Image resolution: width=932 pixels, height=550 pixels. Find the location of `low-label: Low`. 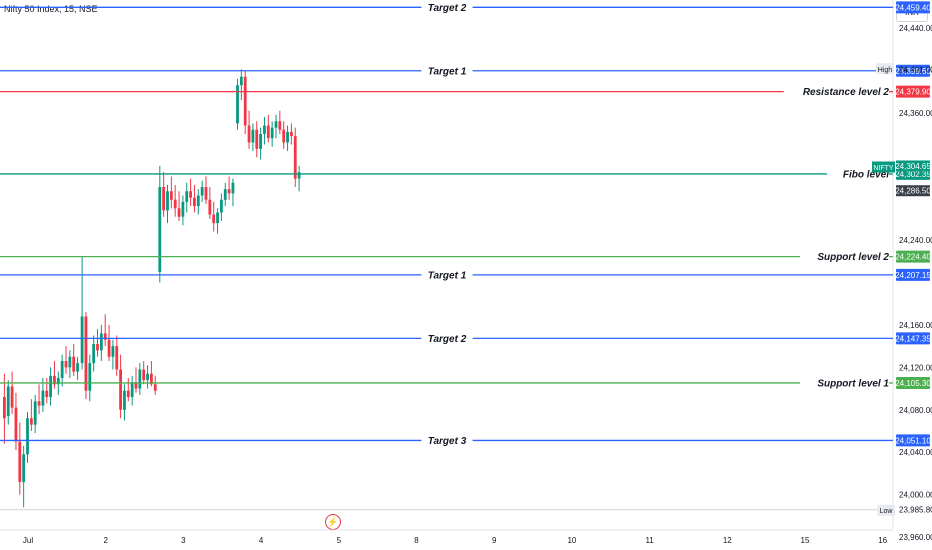

low-label: Low is located at coordinates (887, 511).